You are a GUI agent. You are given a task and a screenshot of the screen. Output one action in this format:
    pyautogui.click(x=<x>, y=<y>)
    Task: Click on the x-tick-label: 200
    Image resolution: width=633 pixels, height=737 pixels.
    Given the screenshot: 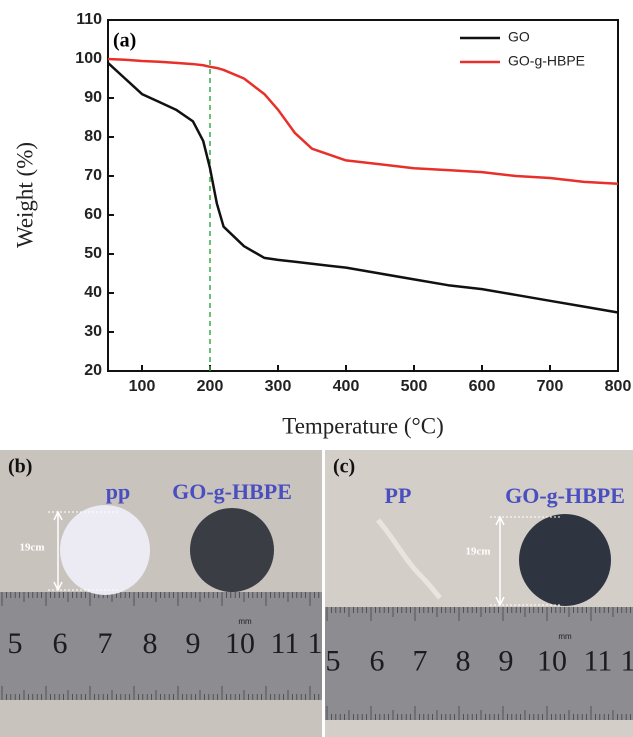 What is the action you would take?
    pyautogui.click(x=210, y=386)
    